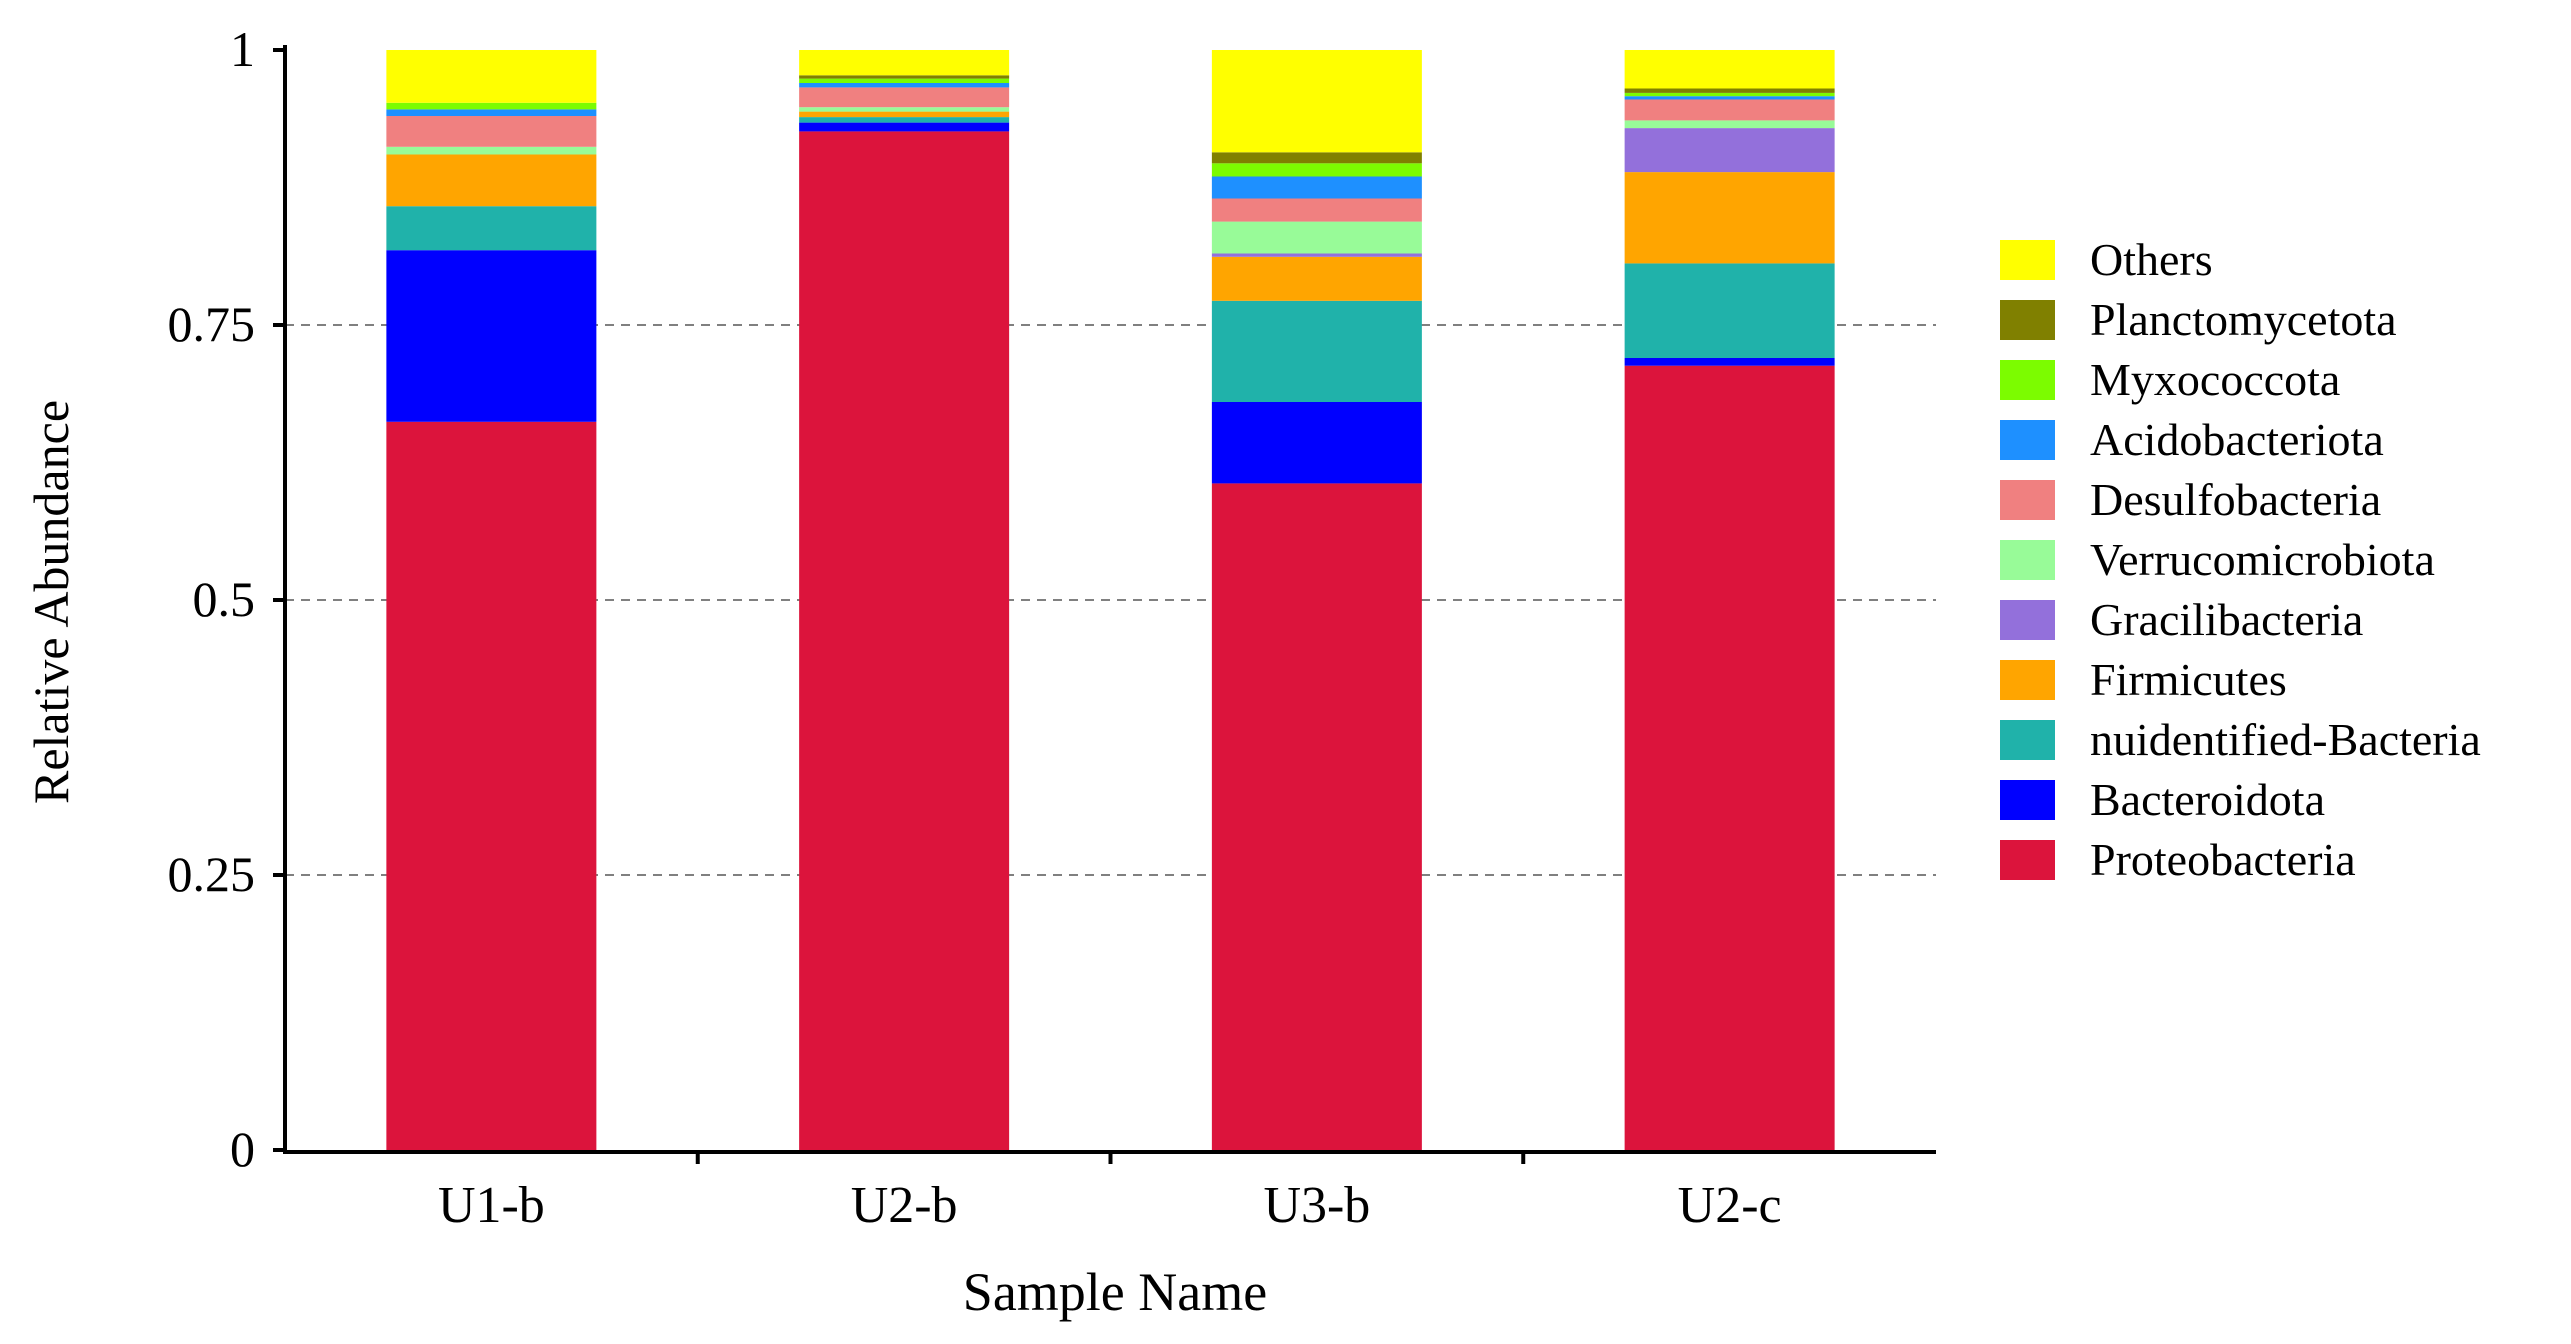 Image resolution: width=2571 pixels, height=1344 pixels. I want to click on y-tick-label: 0.75, so click(212, 324).